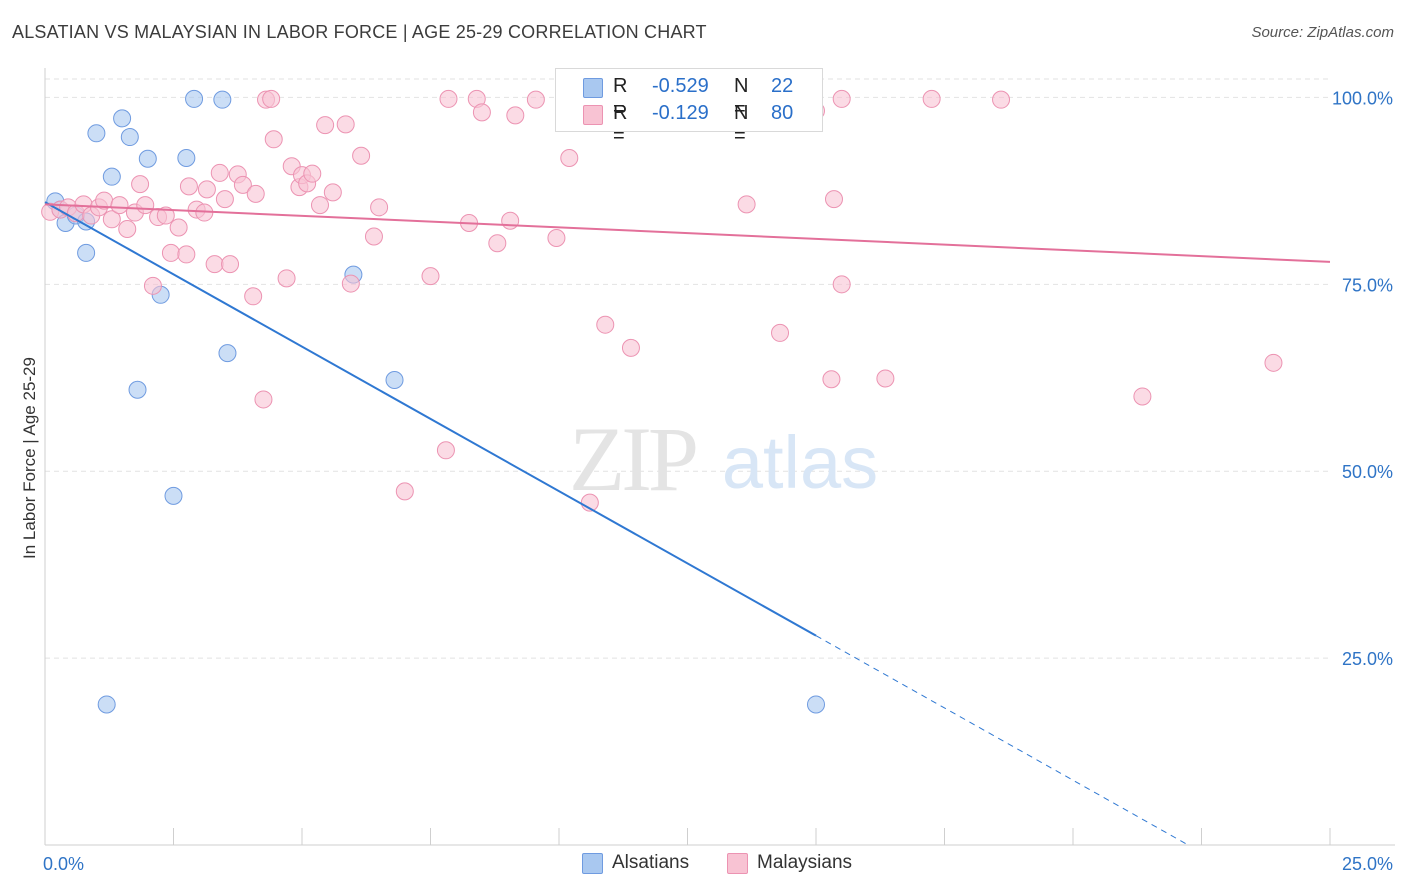 The image size is (1406, 892). Describe the element at coordinates (782, 113) in the screenshot. I see `legend-n-value: 80` at that location.